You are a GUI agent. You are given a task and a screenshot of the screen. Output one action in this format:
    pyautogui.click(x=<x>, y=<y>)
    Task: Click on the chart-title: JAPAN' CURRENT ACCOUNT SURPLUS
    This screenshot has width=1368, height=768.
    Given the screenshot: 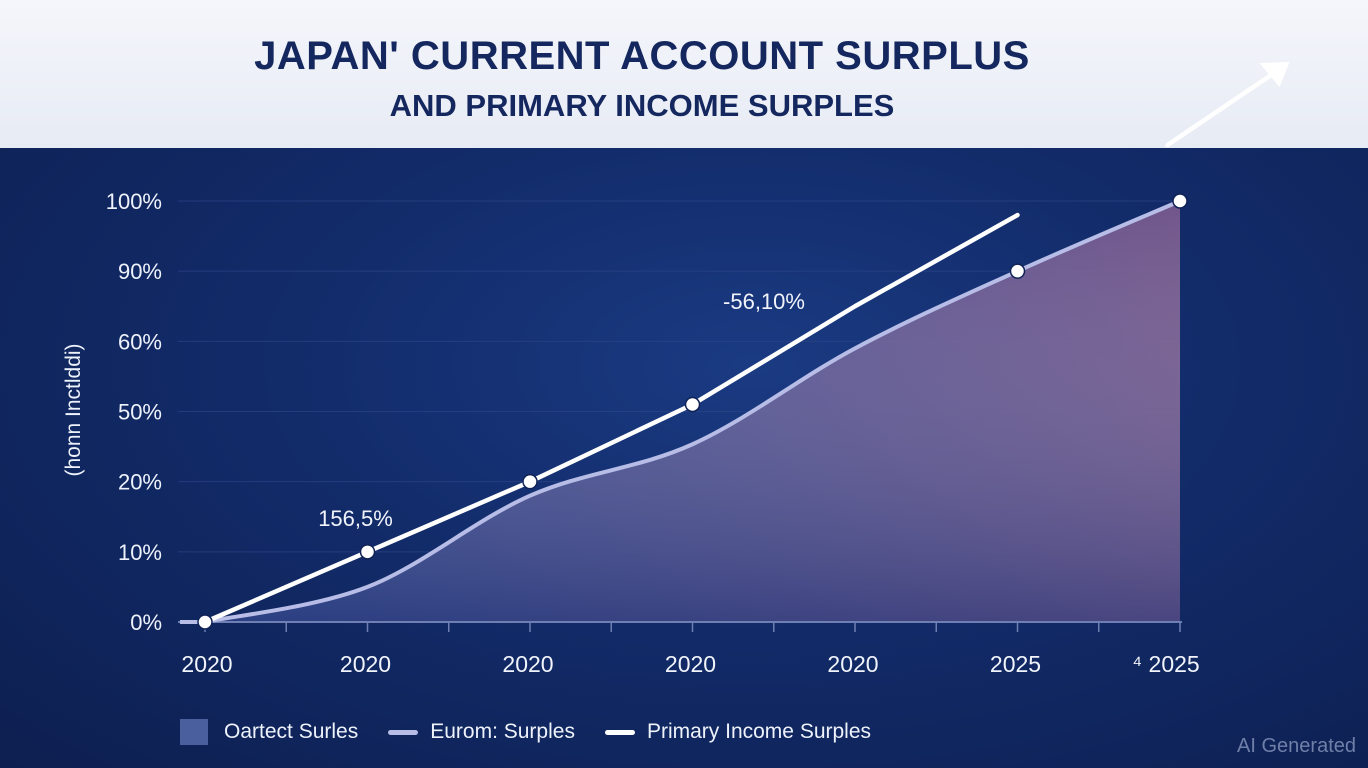 What is the action you would take?
    pyautogui.click(x=642, y=56)
    